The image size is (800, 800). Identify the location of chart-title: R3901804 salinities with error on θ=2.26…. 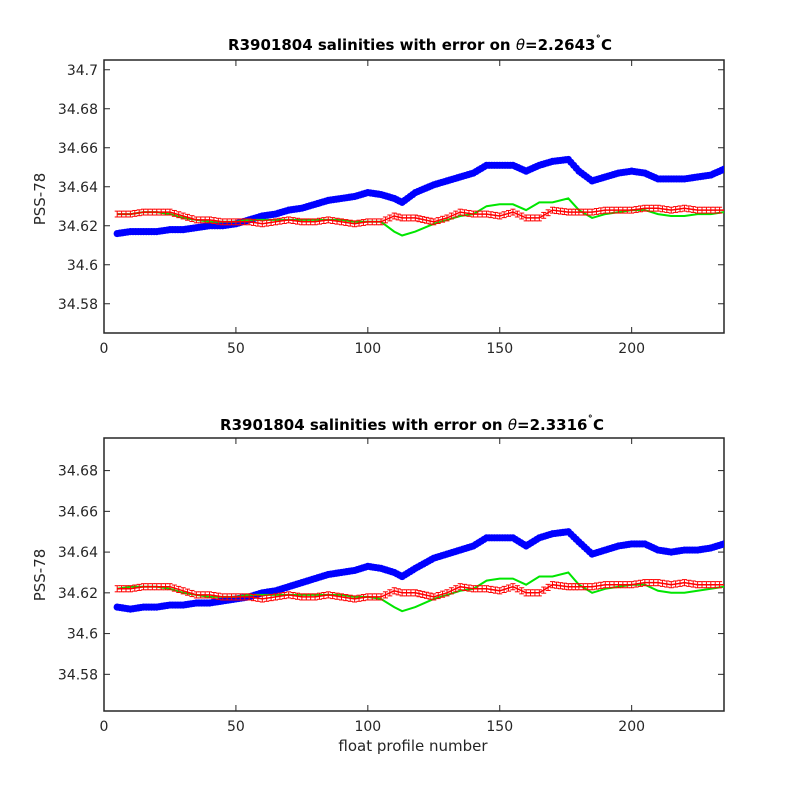
(420, 44).